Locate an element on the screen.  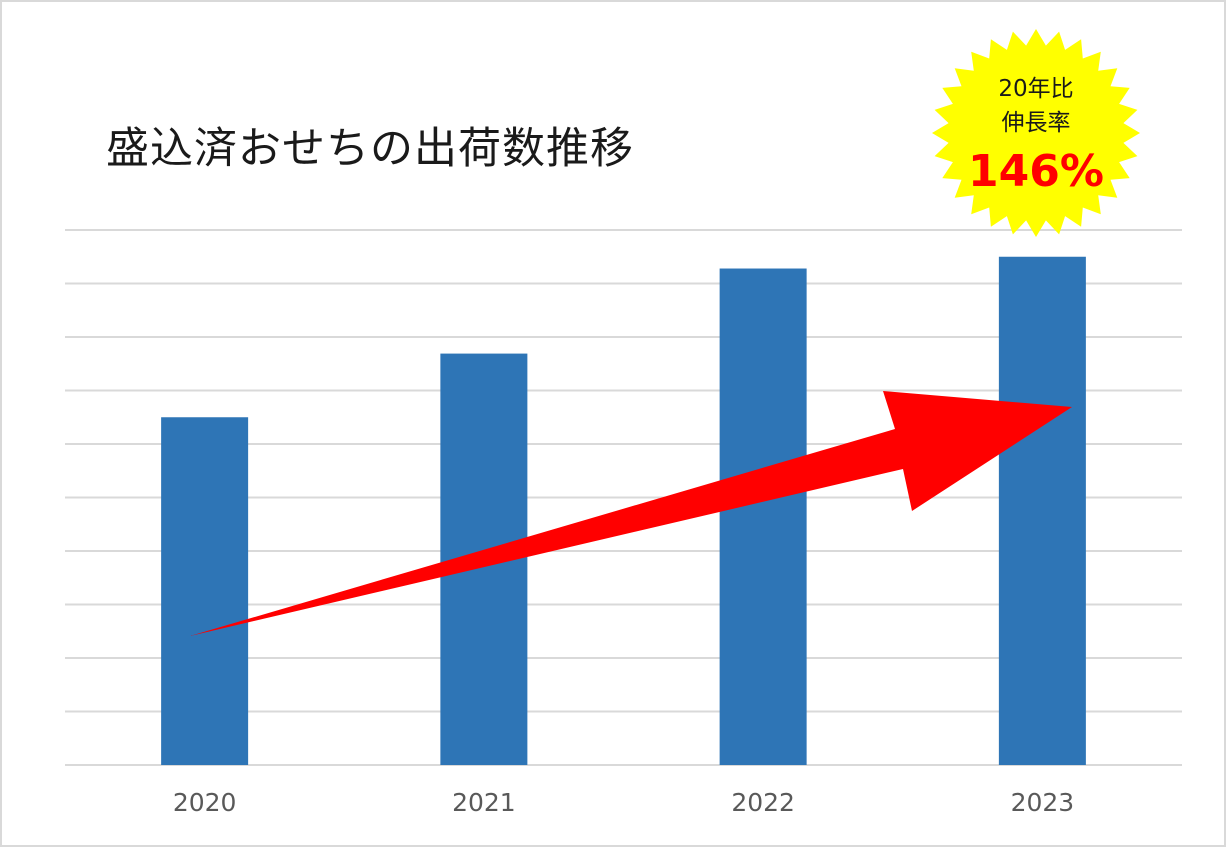
starburst-shape is located at coordinates (1036, 133).